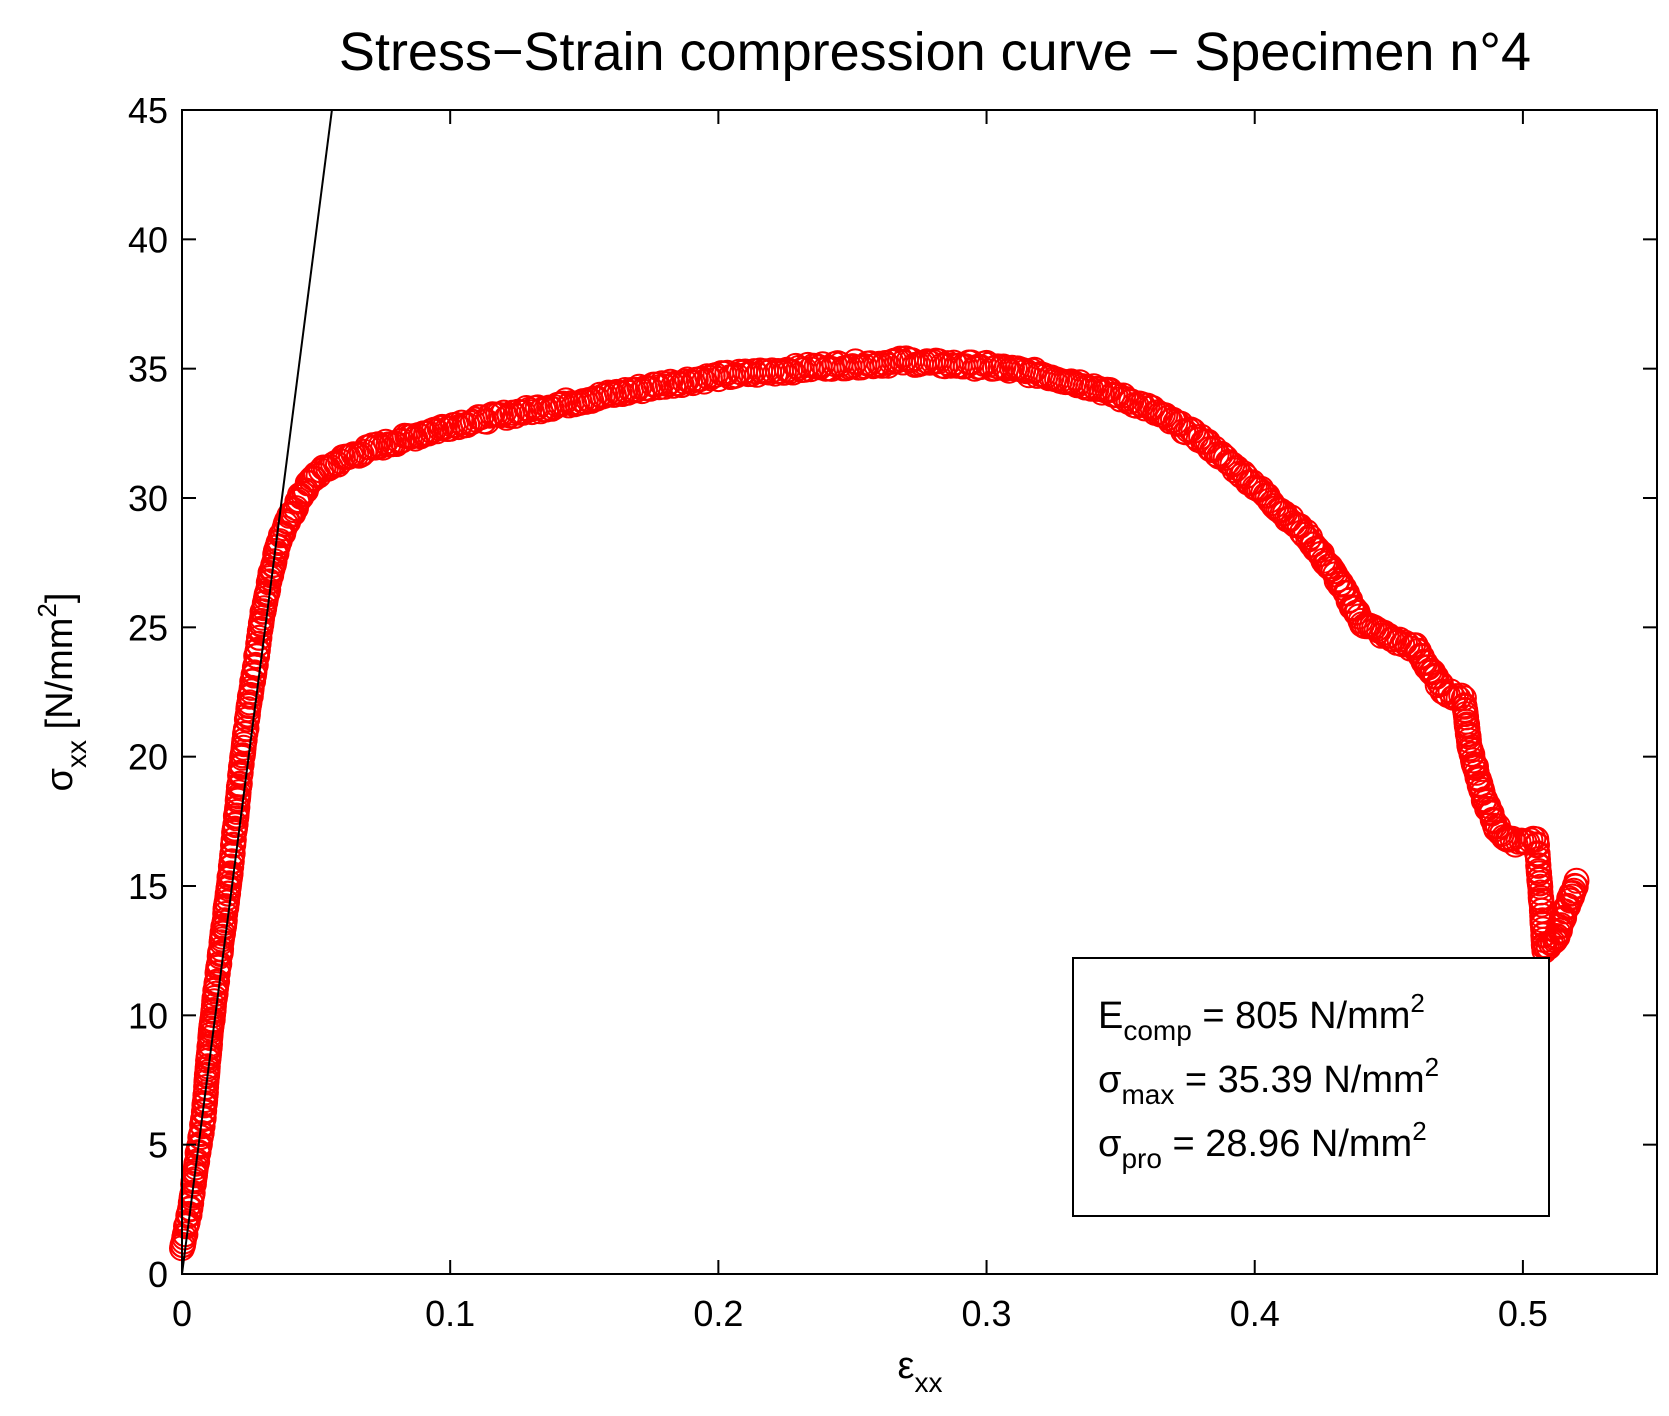 This screenshot has width=1669, height=1416. I want to click on legend-subscript: comp, so click(1157, 1030).